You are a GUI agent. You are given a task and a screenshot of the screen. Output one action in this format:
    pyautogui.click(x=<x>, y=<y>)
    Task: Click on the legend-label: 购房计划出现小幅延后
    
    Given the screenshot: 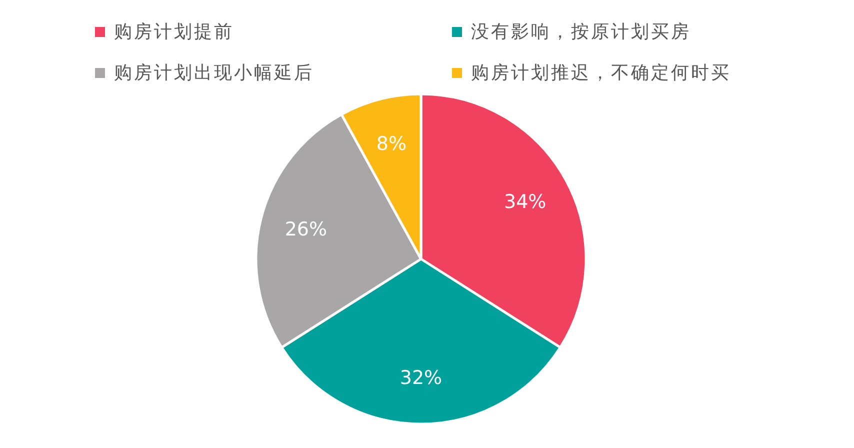 What is the action you would take?
    pyautogui.click(x=214, y=73)
    